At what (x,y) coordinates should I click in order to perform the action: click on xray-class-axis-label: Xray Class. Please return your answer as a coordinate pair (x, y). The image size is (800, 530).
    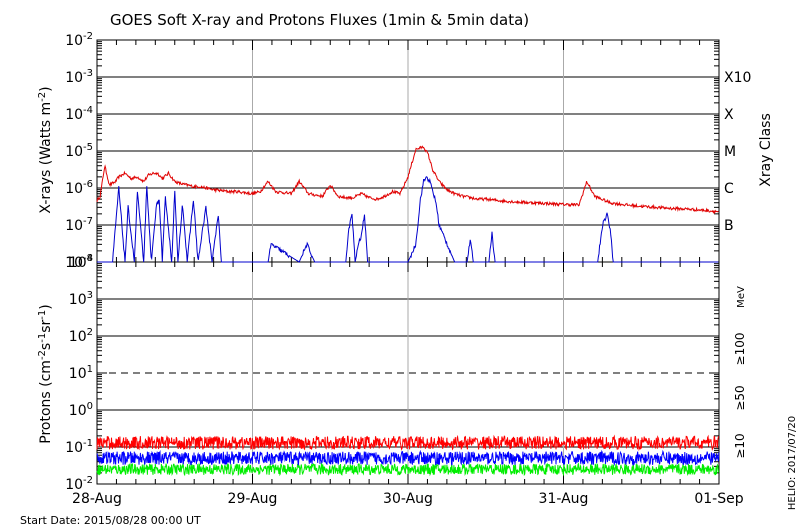
    Looking at the image, I should click on (766, 150).